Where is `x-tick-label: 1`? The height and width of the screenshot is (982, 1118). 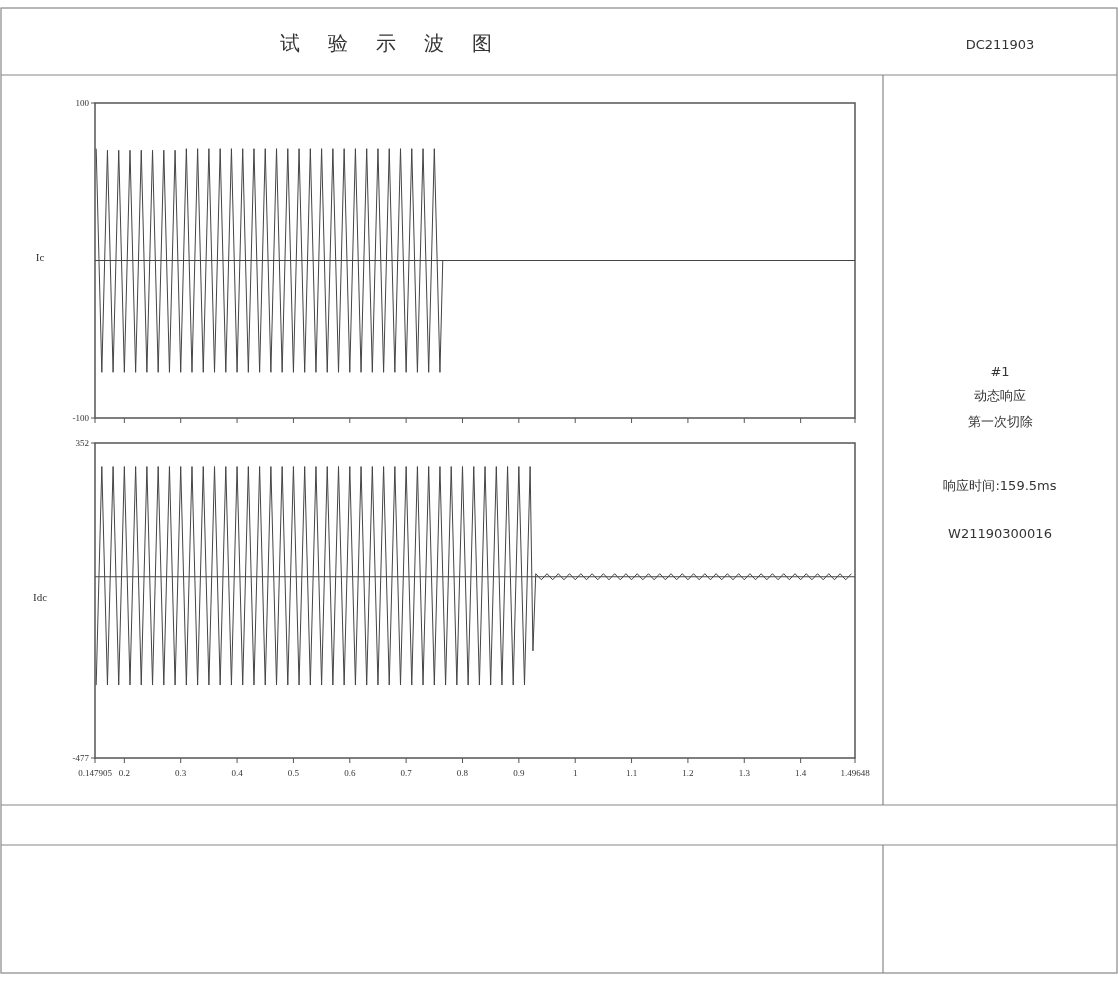 x-tick-label: 1 is located at coordinates (575, 773).